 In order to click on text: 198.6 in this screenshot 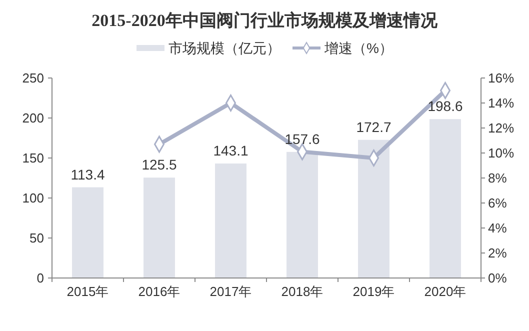, I will do `click(445, 106)`.